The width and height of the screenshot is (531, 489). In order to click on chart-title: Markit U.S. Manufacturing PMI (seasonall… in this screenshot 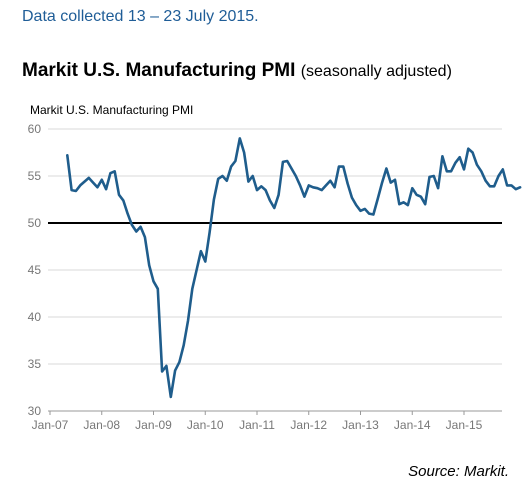, I will do `click(237, 71)`.